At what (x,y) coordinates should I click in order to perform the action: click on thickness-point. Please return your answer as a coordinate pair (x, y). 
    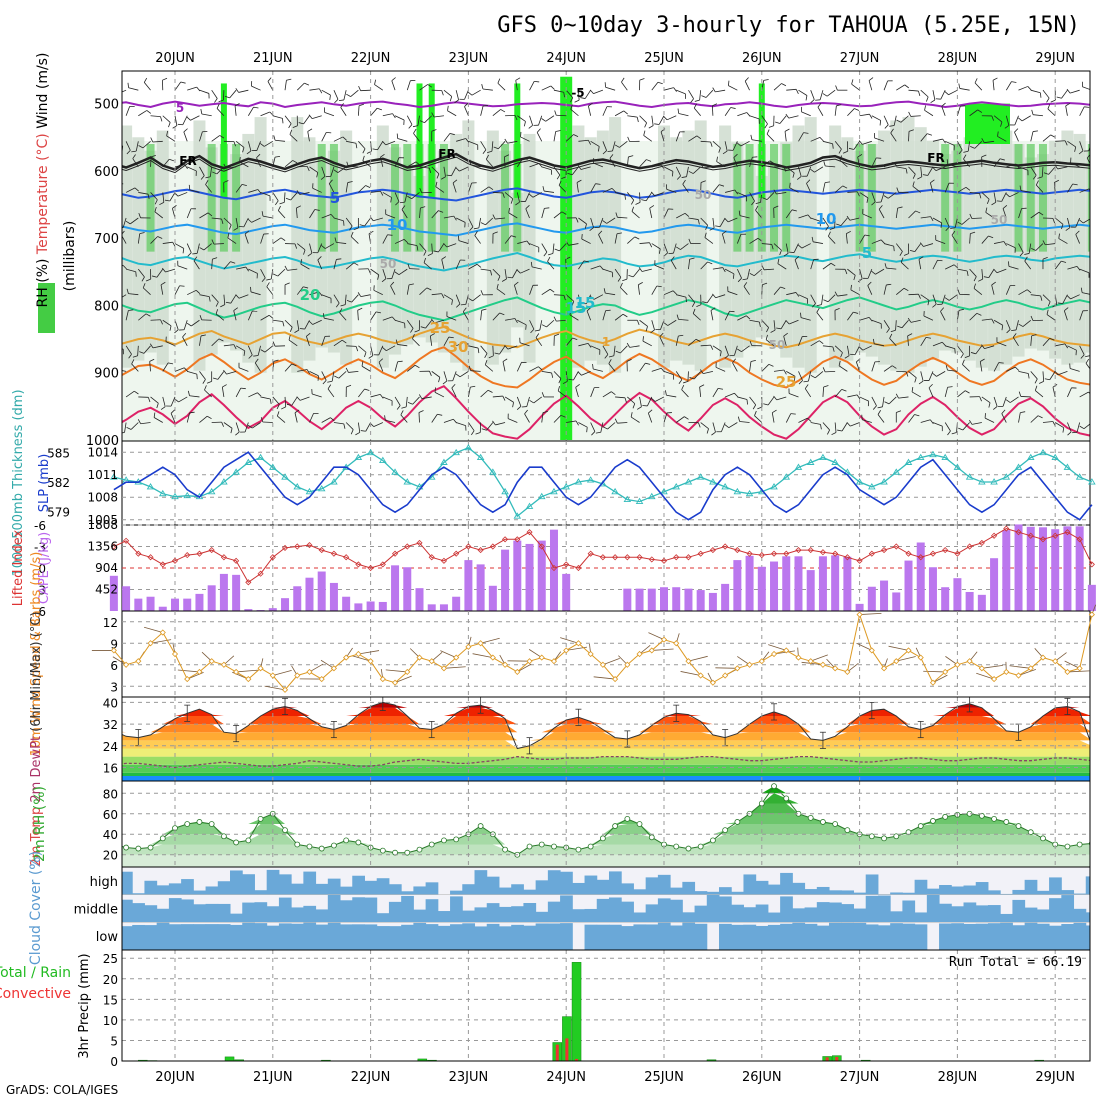
    Looking at the image, I should click on (162, 493).